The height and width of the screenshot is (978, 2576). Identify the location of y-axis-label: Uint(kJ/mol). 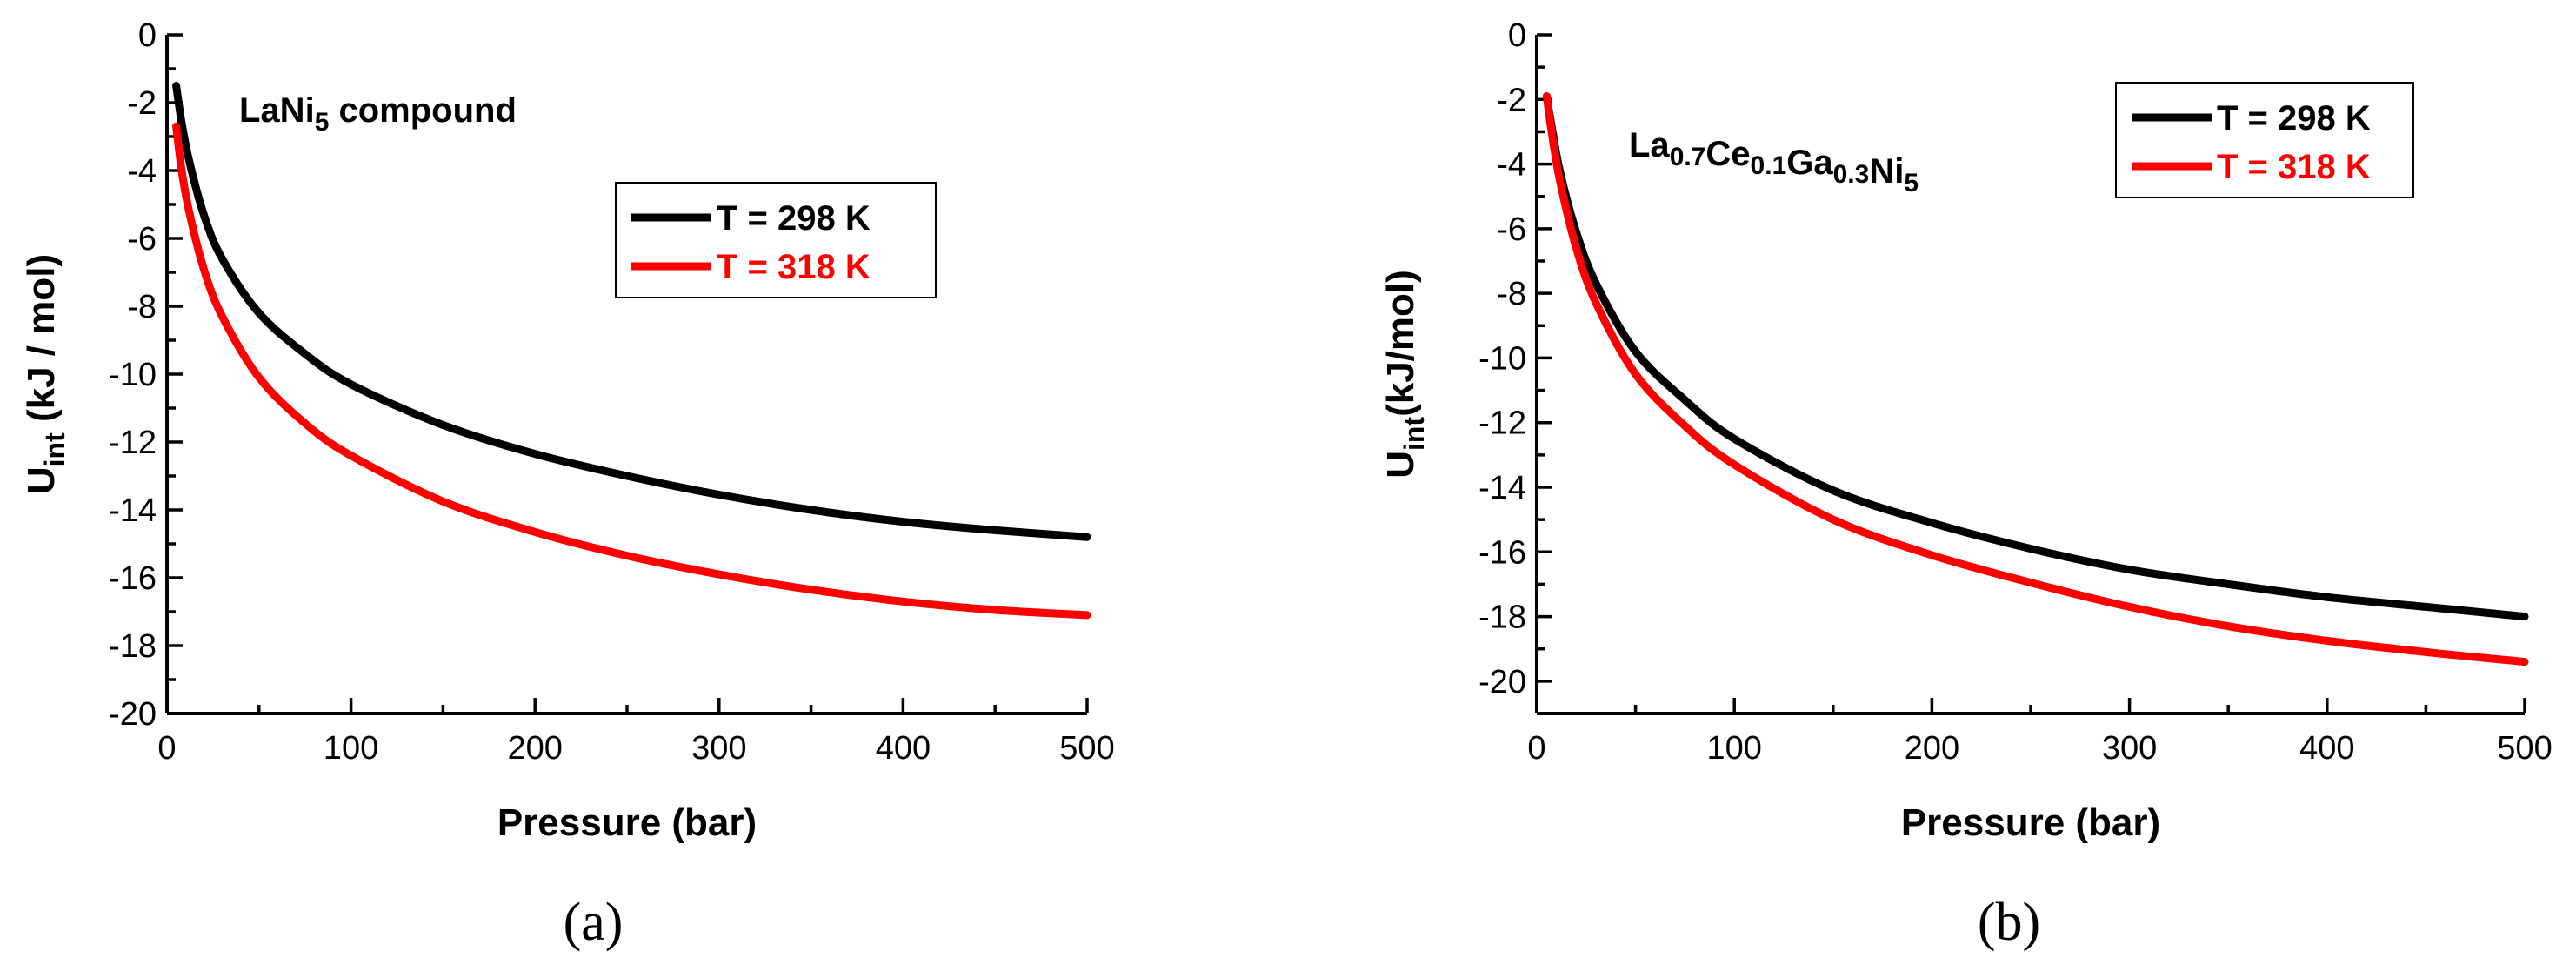
(1404, 375).